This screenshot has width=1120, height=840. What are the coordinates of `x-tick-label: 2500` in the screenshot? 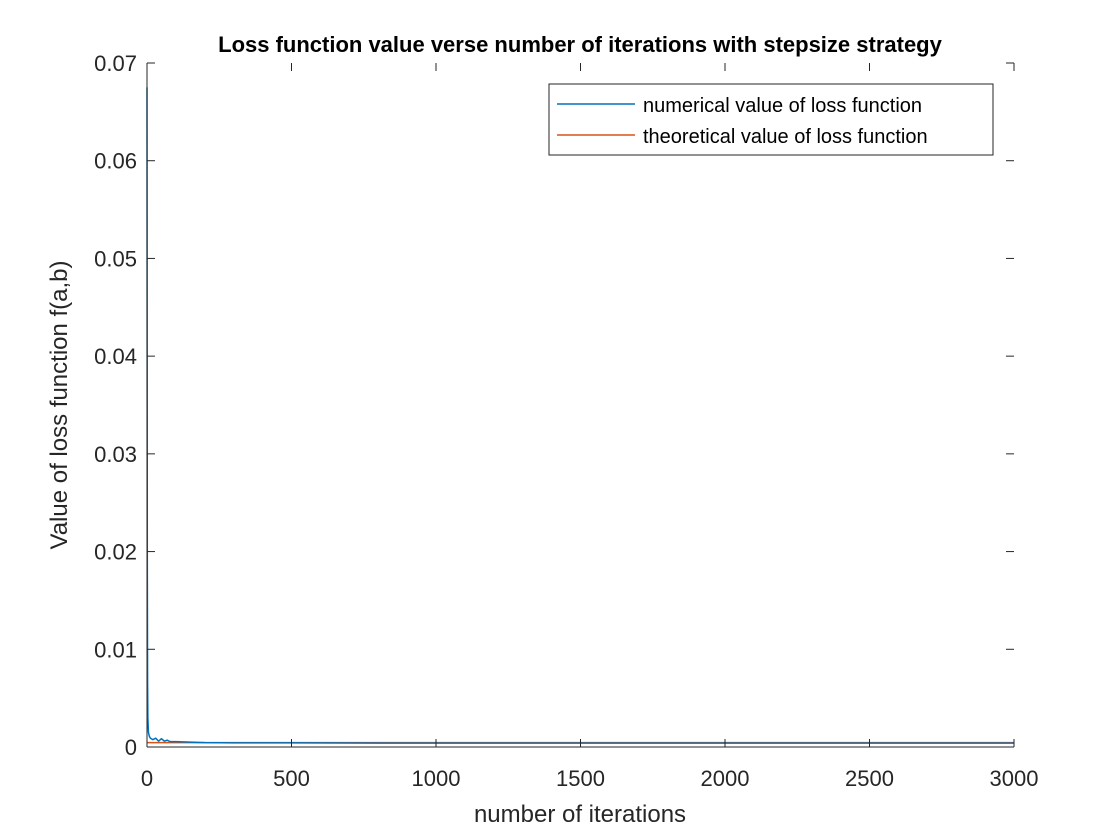 It's located at (869, 778).